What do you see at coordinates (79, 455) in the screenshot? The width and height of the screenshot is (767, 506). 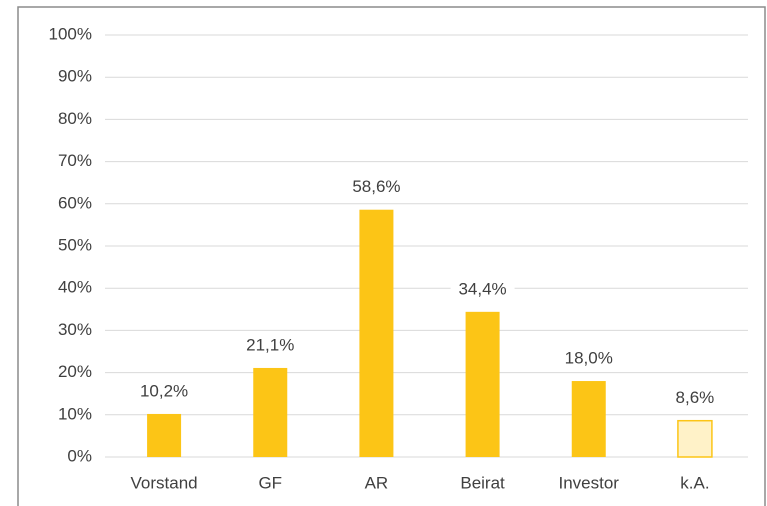 I see `y-tick-label: 0%` at bounding box center [79, 455].